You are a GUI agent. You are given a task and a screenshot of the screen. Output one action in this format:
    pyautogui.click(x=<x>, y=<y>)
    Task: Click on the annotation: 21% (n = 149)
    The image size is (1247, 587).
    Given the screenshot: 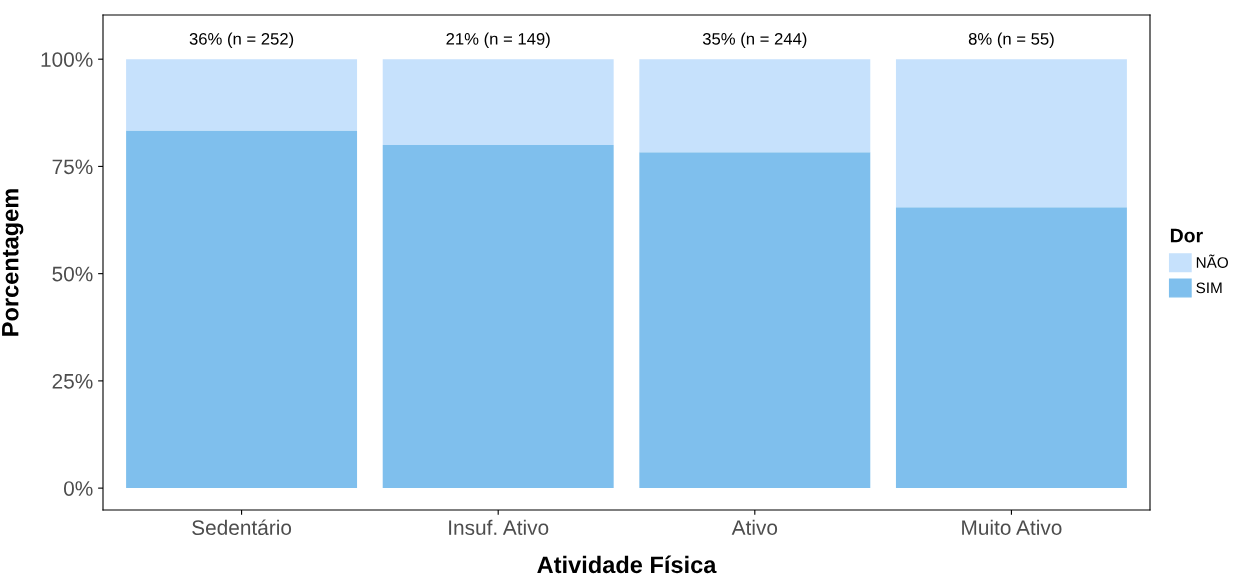 What is the action you would take?
    pyautogui.click(x=498, y=40)
    